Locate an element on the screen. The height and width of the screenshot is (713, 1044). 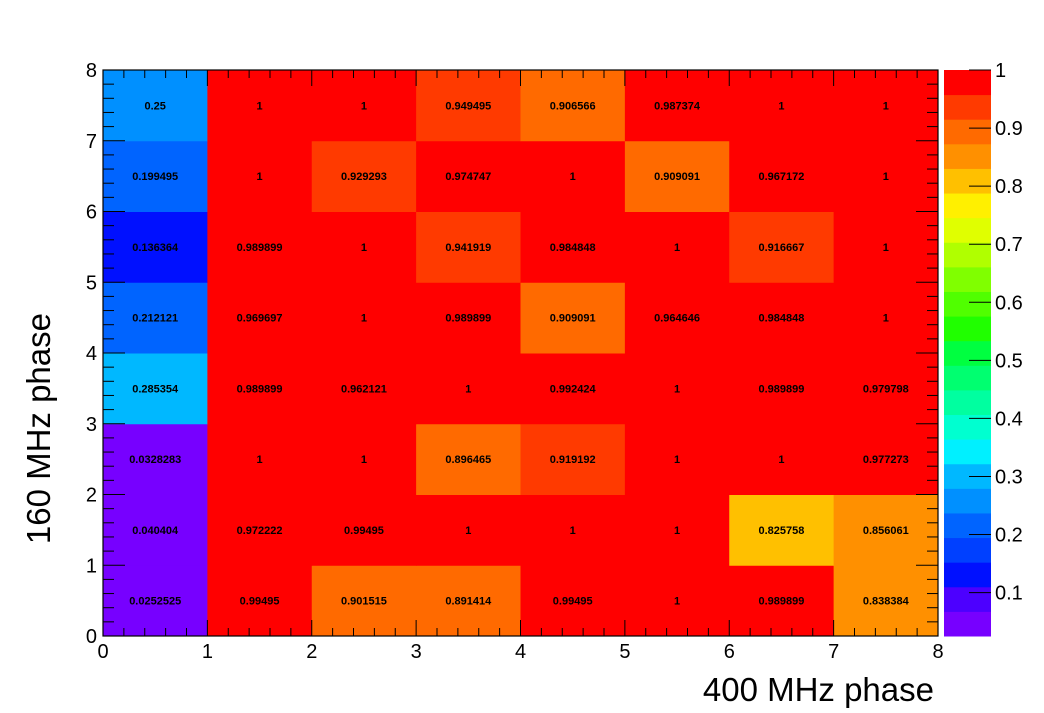
x-tick-label: 4 is located at coordinates (520, 652).